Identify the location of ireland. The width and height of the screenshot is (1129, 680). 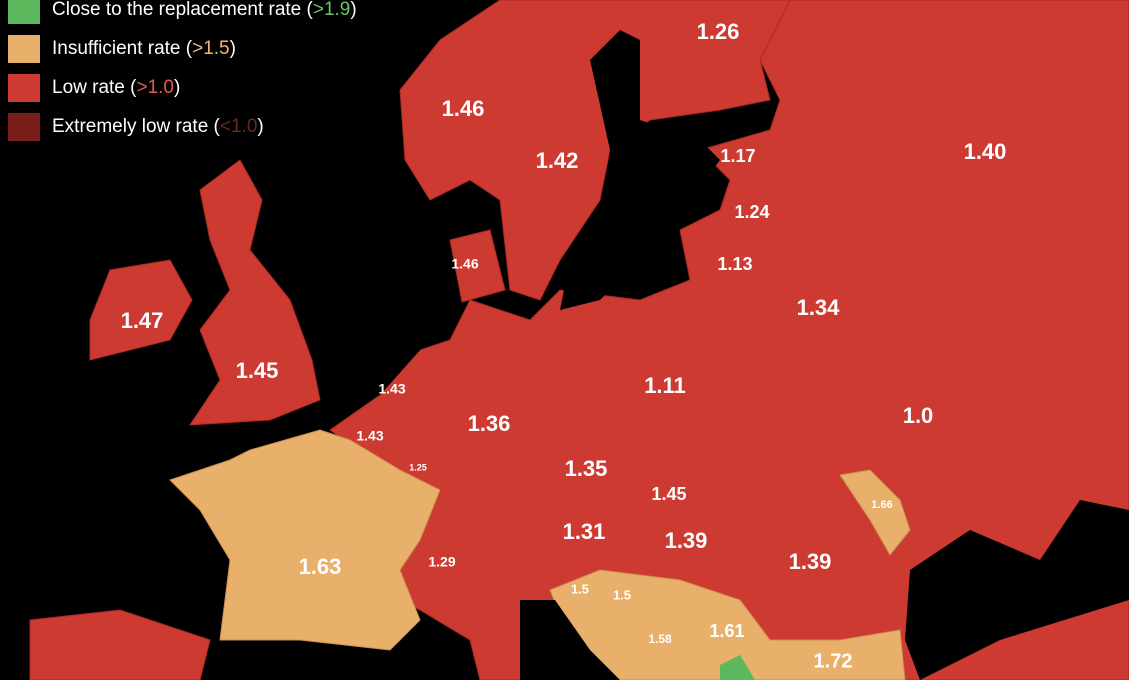
(141, 310).